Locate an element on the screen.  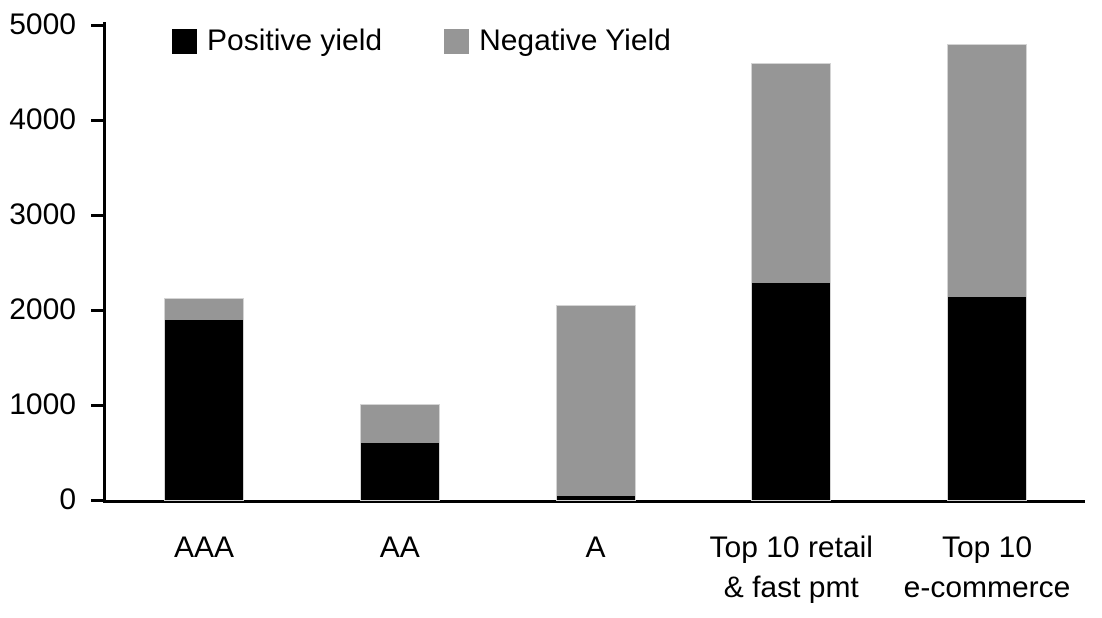
y-axis-tick-label: 4000 is located at coordinates (42, 119).